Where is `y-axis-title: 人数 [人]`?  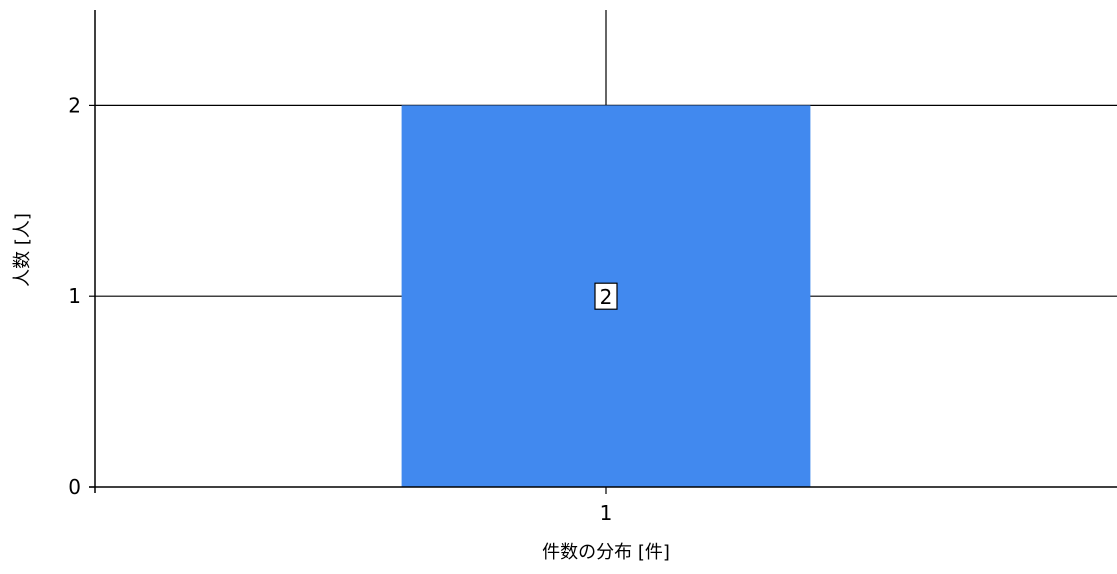
y-axis-title: 人数 [人] is located at coordinates (22, 250).